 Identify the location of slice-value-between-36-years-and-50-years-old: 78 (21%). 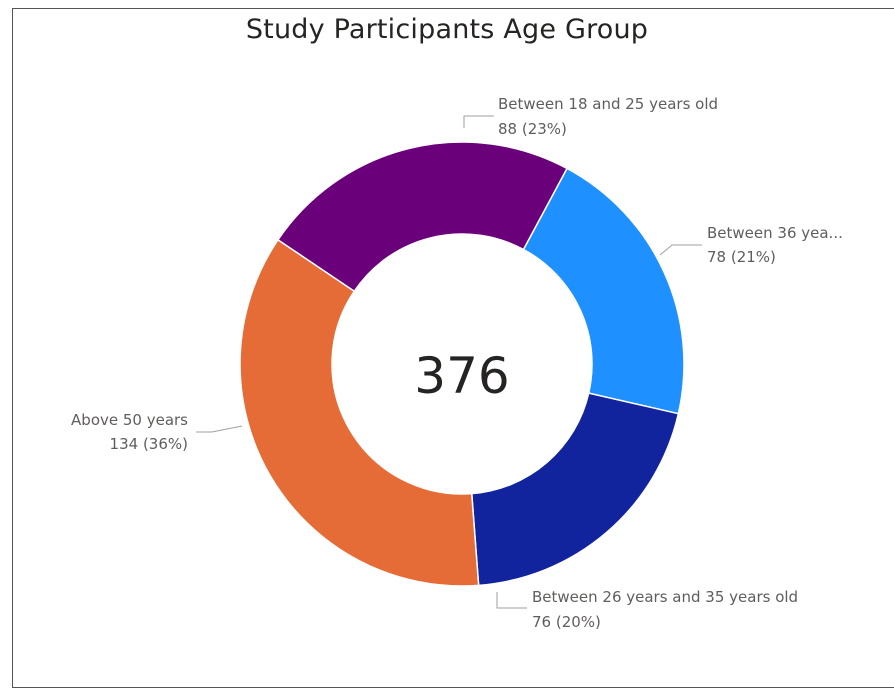
(741, 257).